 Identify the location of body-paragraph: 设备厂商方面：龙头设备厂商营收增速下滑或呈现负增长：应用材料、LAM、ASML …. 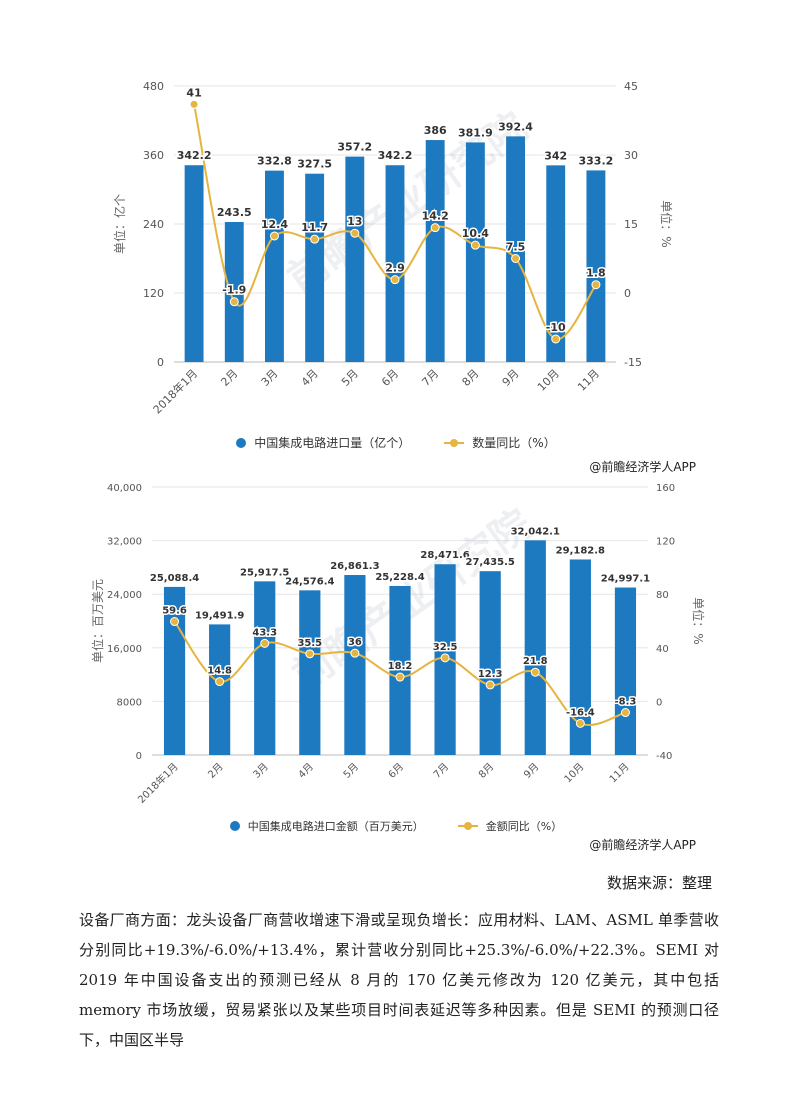
(399, 980).